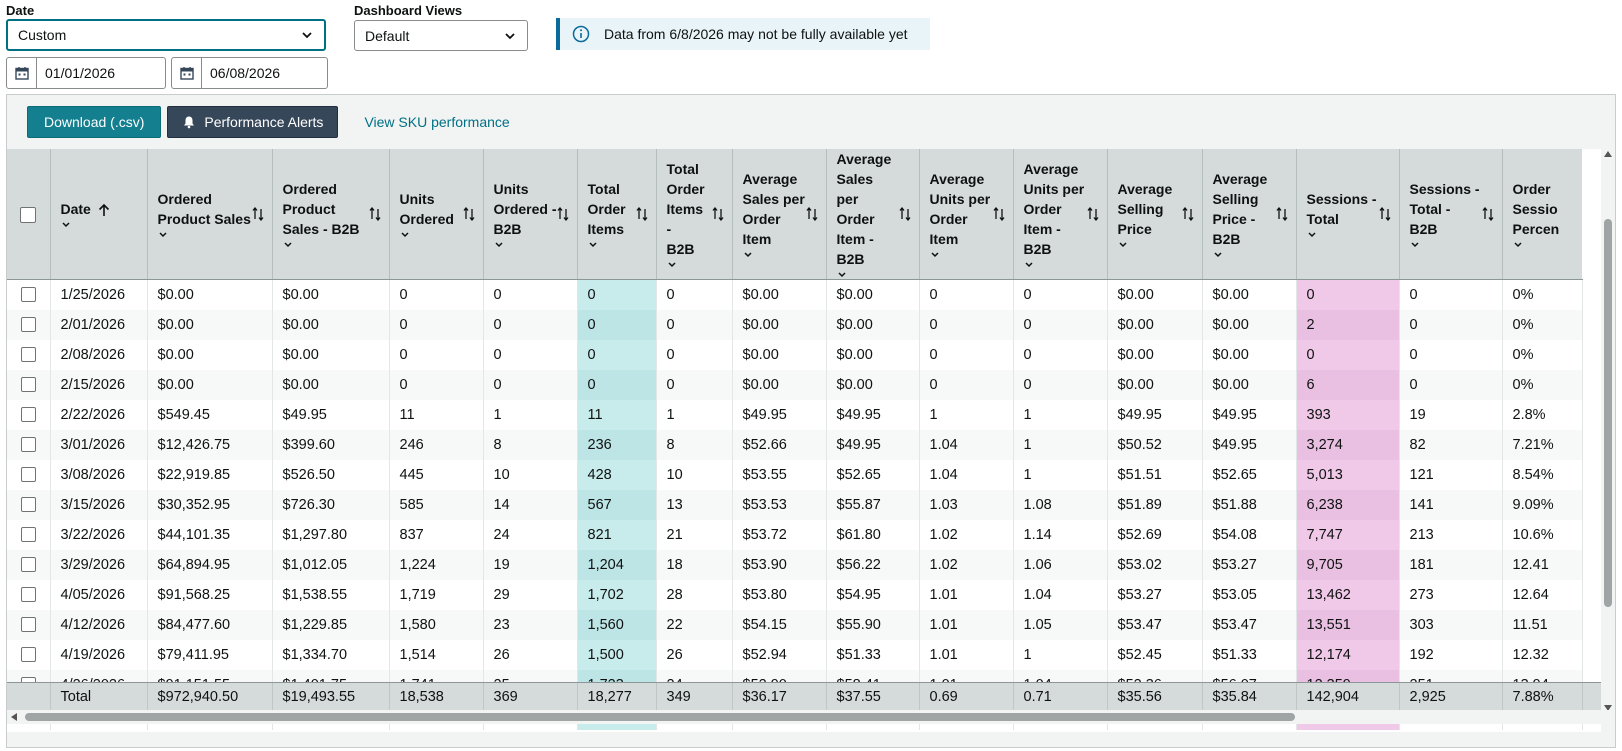 The width and height of the screenshot is (1622, 751). What do you see at coordinates (28, 215) in the screenshot?
I see `select-all-checkbox` at bounding box center [28, 215].